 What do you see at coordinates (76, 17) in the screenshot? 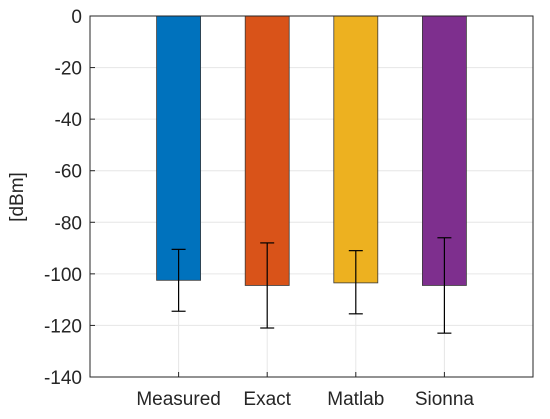
I see `y-tick-label: 0` at bounding box center [76, 17].